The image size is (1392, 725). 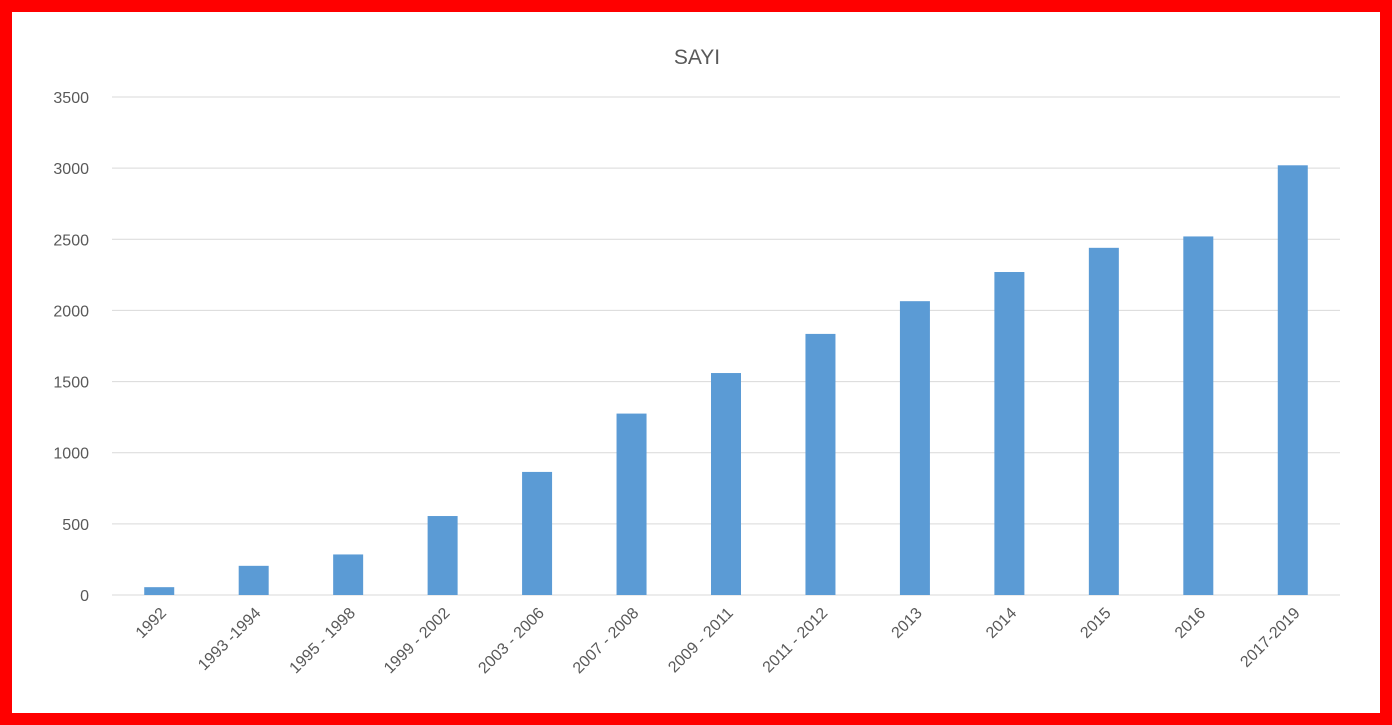 I want to click on y-tick-label: 0, so click(x=84, y=596).